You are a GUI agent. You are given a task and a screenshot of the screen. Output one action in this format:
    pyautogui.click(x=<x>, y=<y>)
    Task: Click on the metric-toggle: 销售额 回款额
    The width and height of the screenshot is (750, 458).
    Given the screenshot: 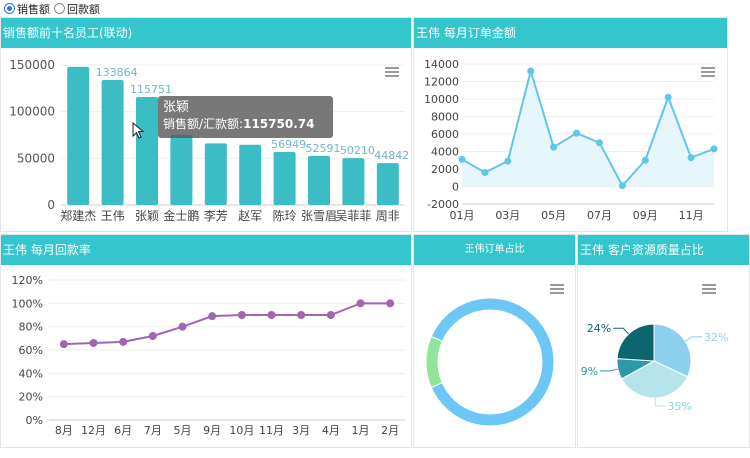 What is the action you would take?
    pyautogui.click(x=375, y=8)
    